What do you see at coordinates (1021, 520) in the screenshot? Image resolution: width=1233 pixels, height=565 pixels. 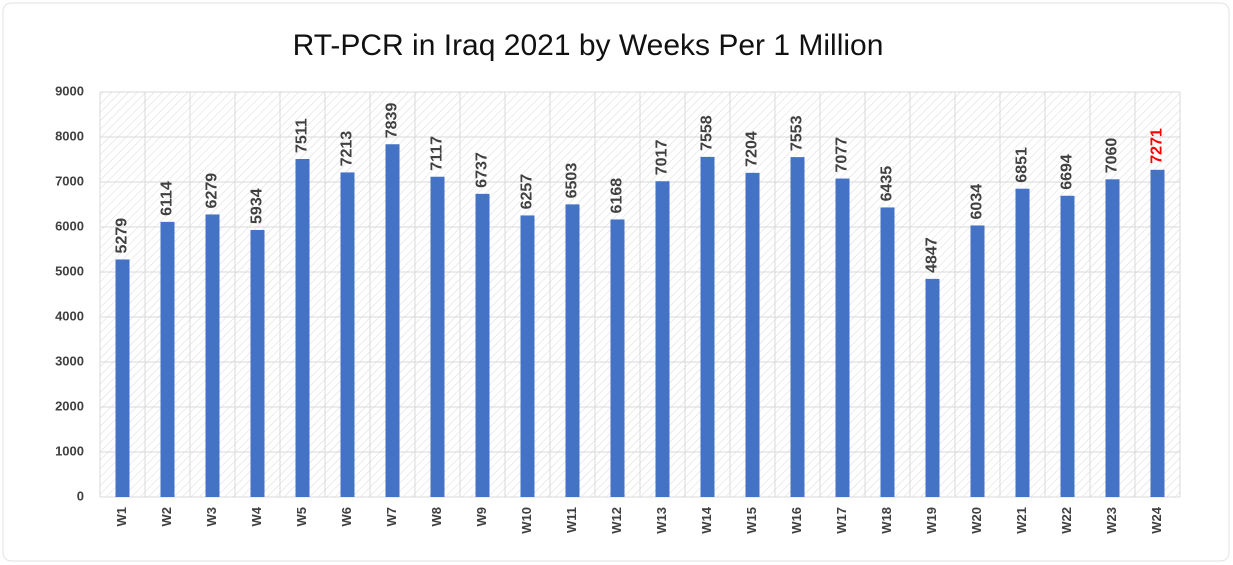 I see `x-tick-label: W21` at bounding box center [1021, 520].